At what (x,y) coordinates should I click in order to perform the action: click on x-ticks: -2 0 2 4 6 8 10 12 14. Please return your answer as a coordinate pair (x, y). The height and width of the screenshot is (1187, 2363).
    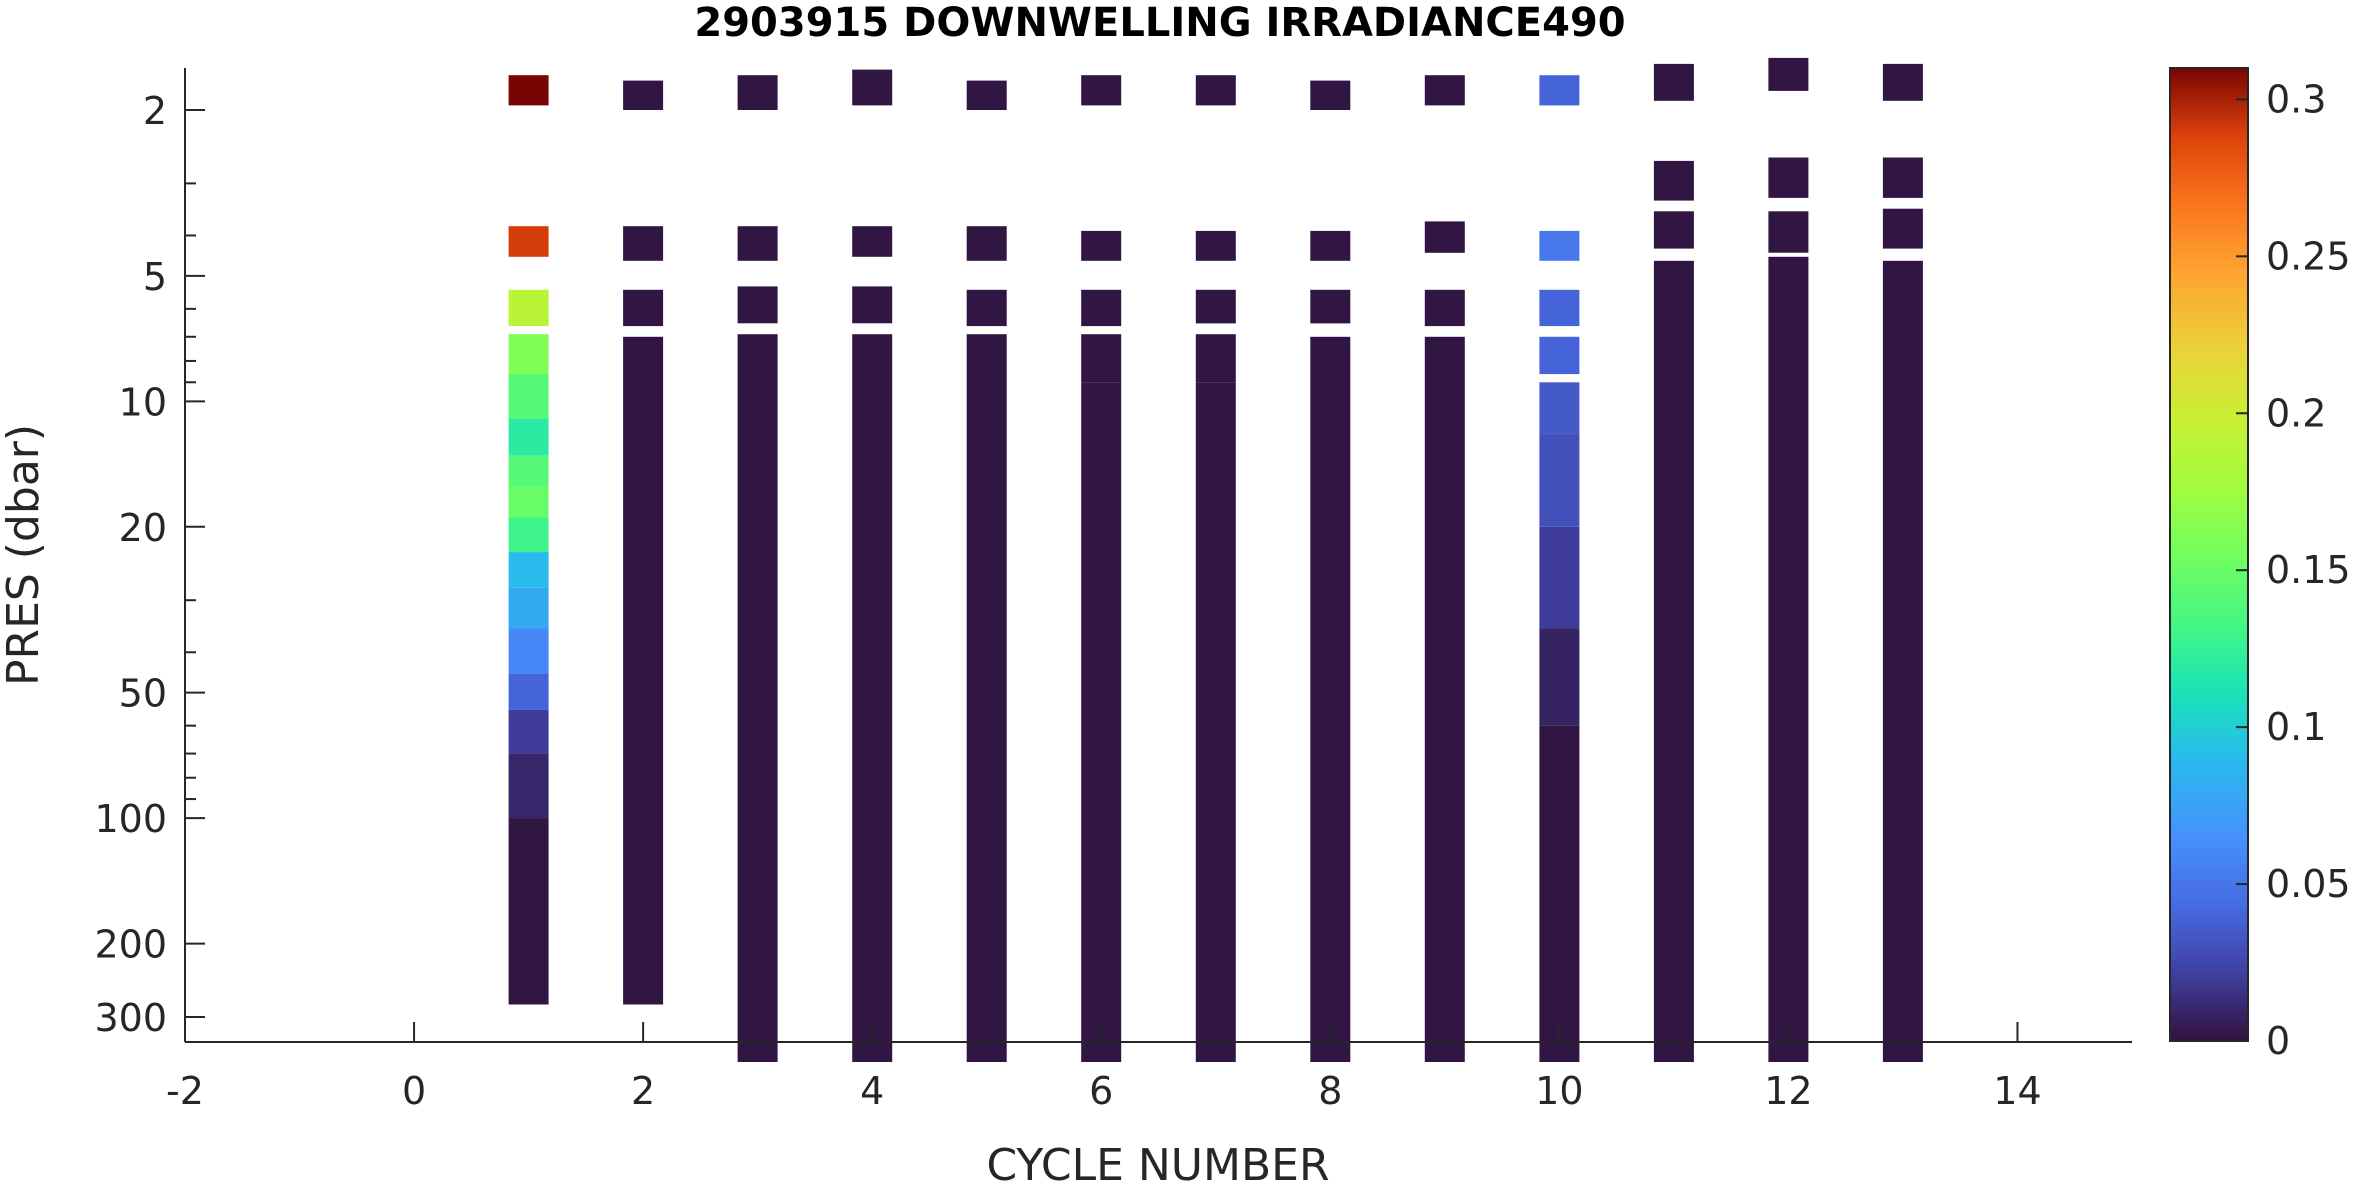
    Looking at the image, I should click on (1104, 1067).